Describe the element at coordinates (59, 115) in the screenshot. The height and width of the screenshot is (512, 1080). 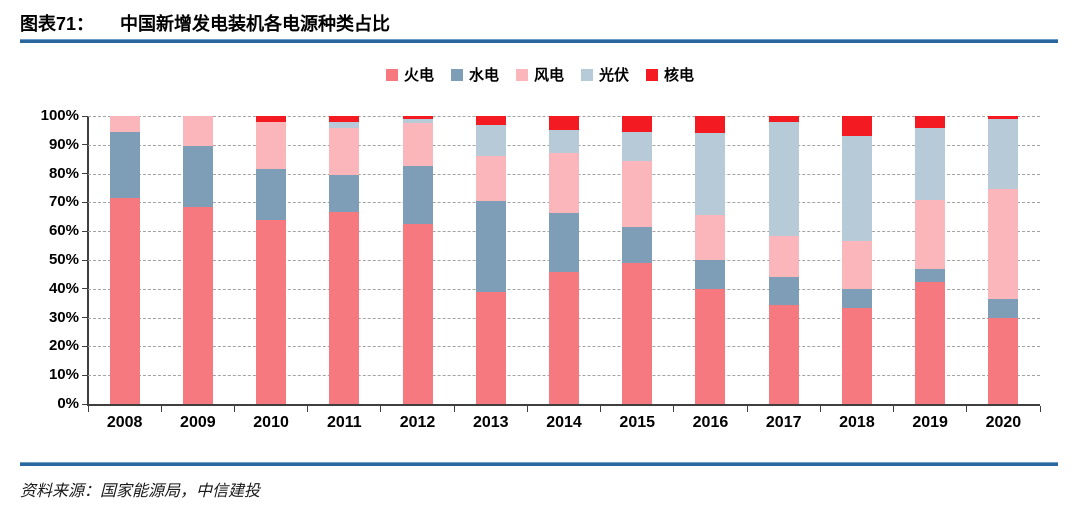
I see `y-axis-label: 100%` at that location.